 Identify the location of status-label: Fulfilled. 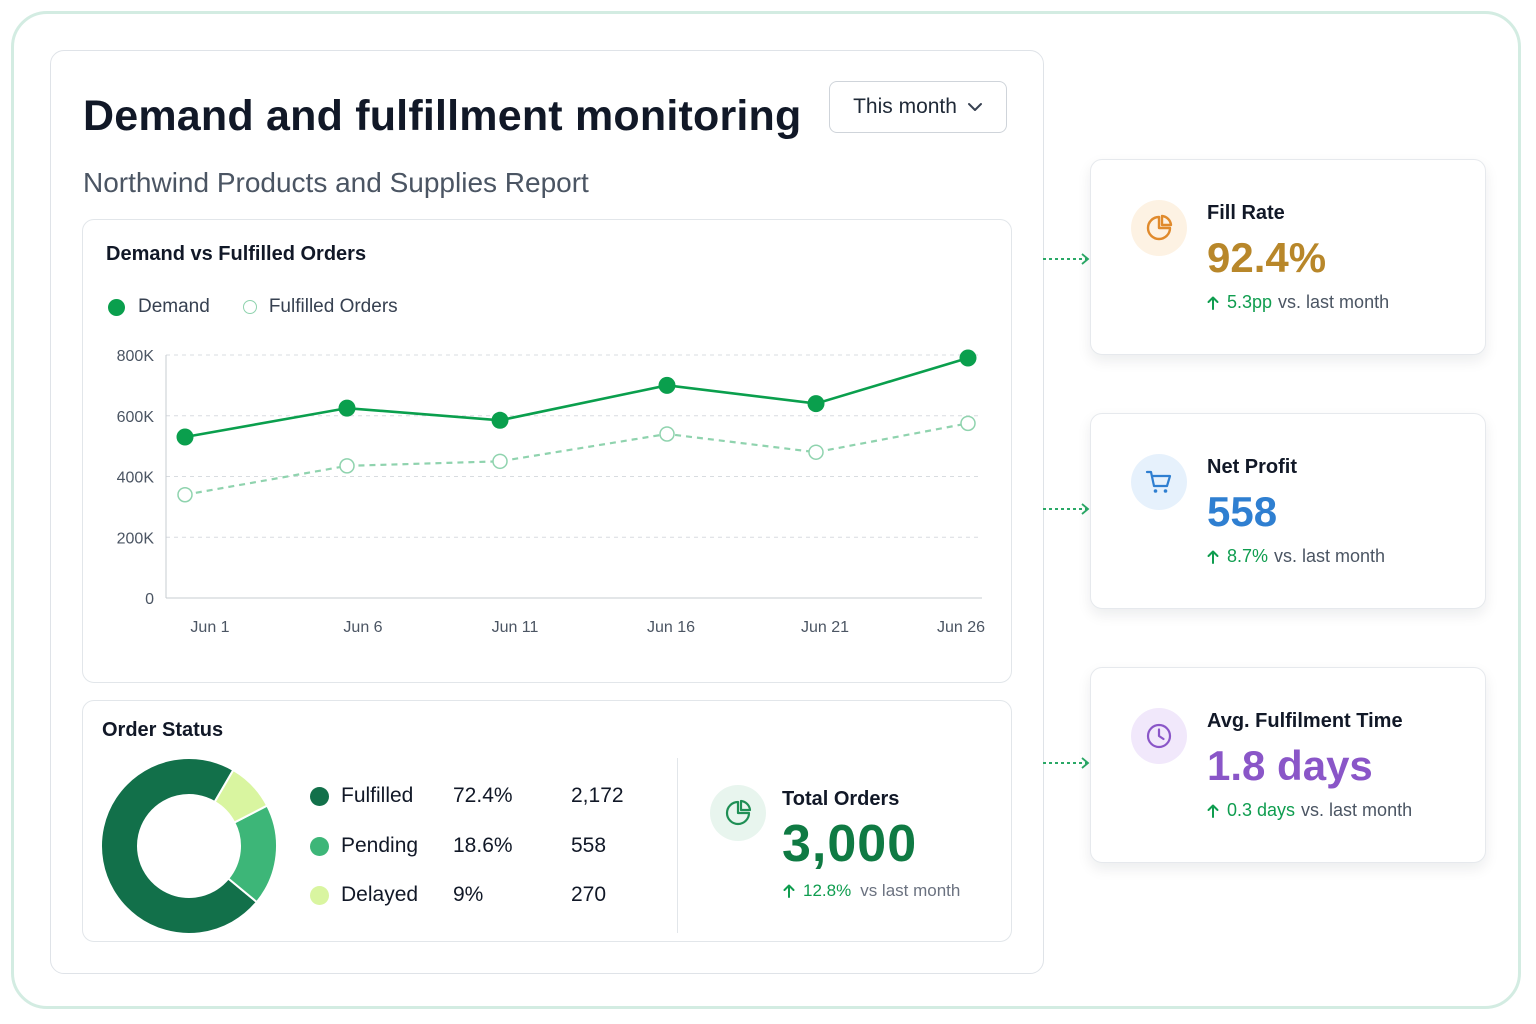
(377, 795).